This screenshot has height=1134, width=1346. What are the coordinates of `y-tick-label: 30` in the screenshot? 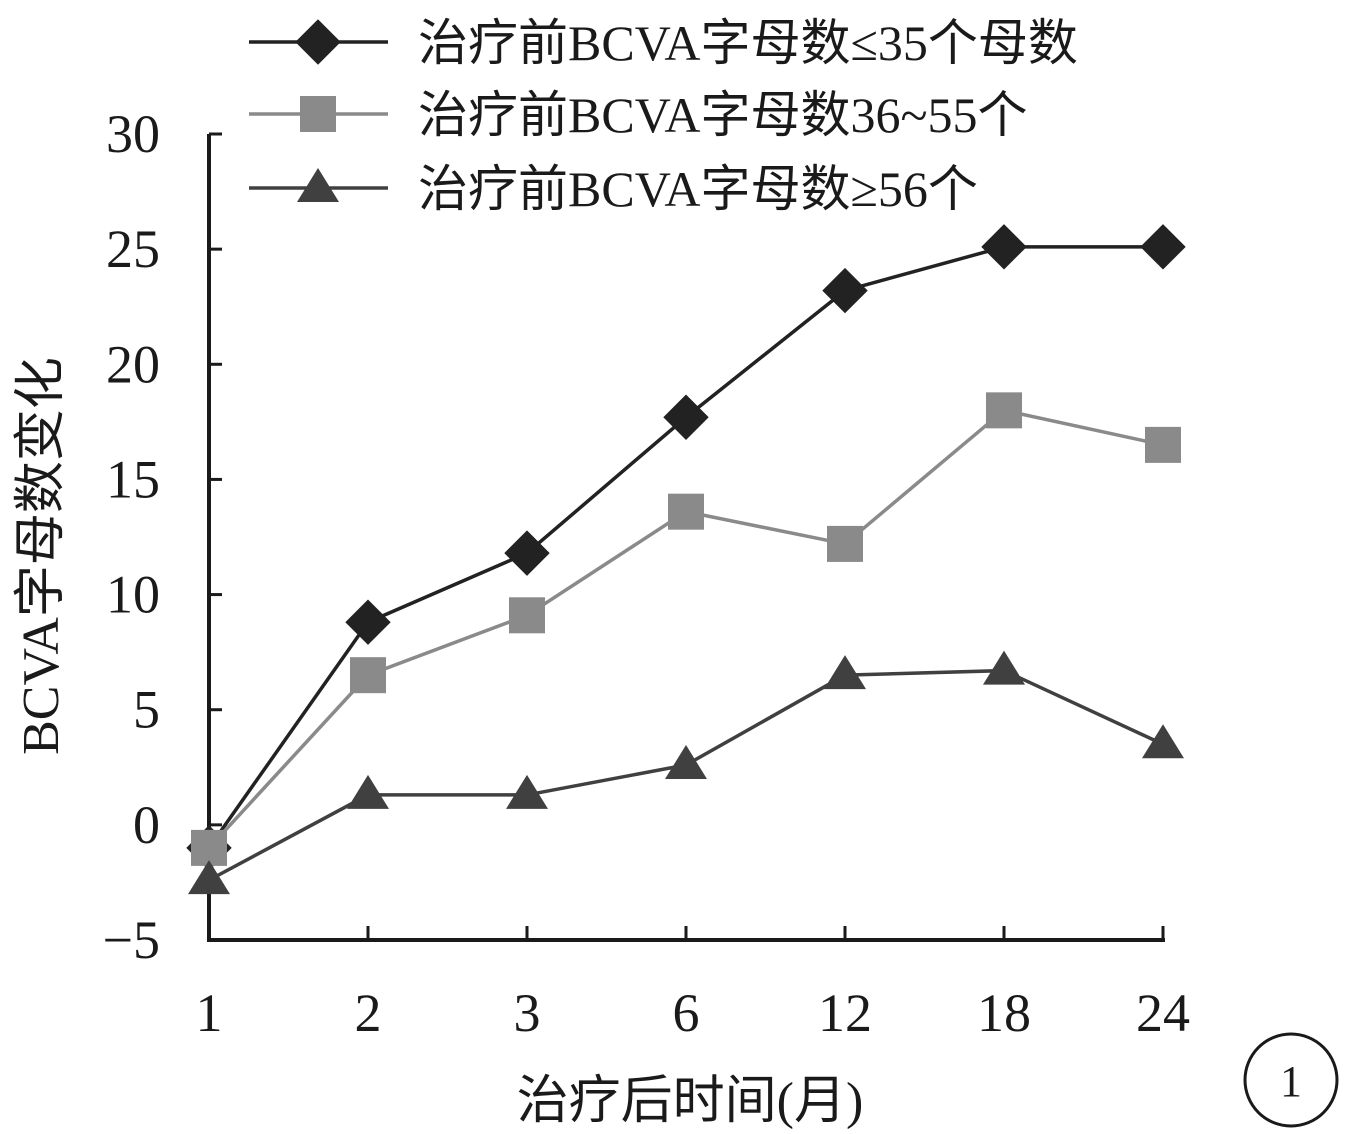 It's located at (133, 134).